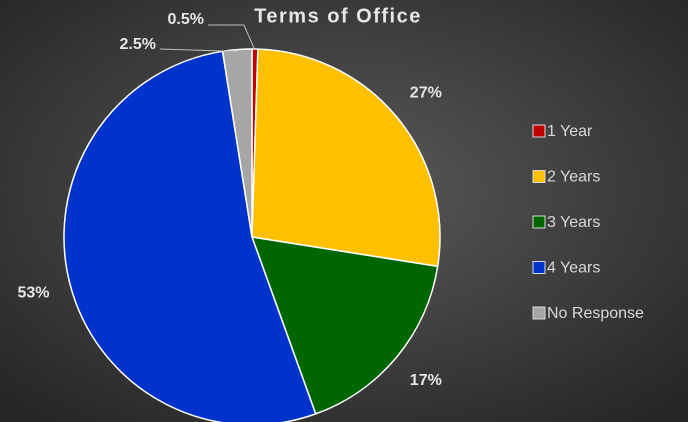 This screenshot has width=688, height=422. What do you see at coordinates (570, 131) in the screenshot?
I see `legend-label: 1 Year` at bounding box center [570, 131].